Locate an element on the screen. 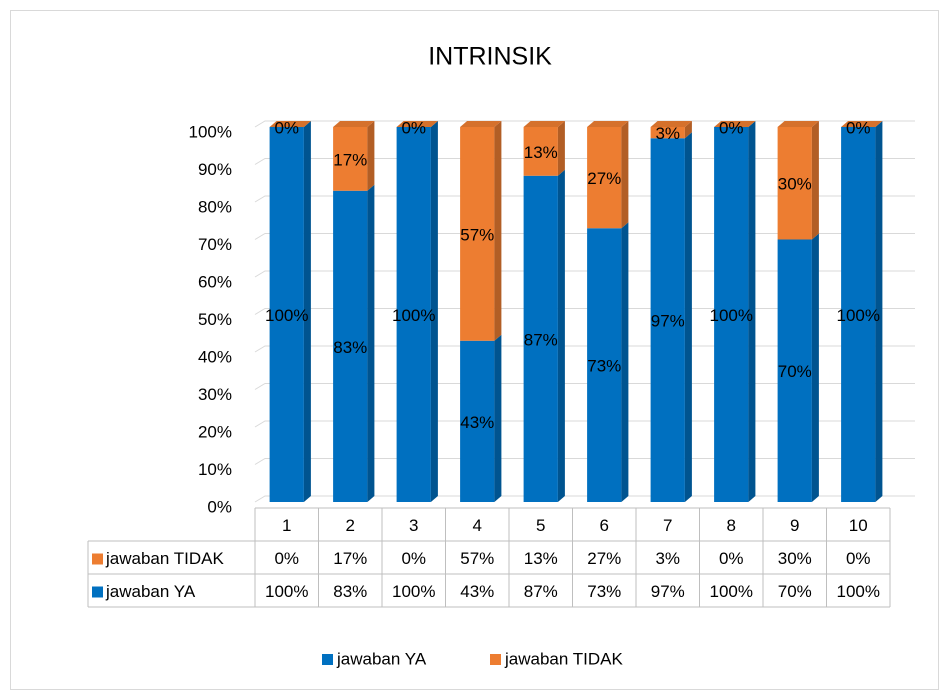 Image resolution: width=949 pixels, height=691 pixels. table-cell: 70% is located at coordinates (795, 591).